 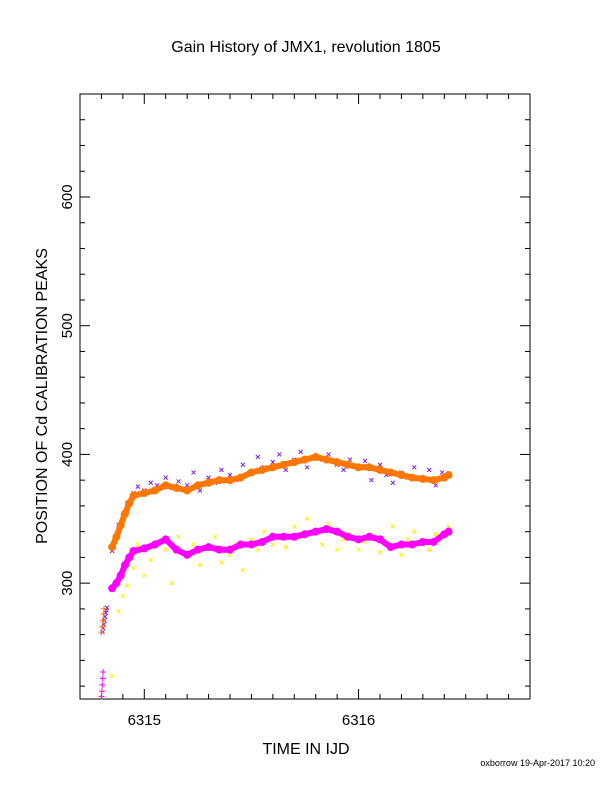 I want to click on y-tick-label: 400, so click(x=67, y=454).